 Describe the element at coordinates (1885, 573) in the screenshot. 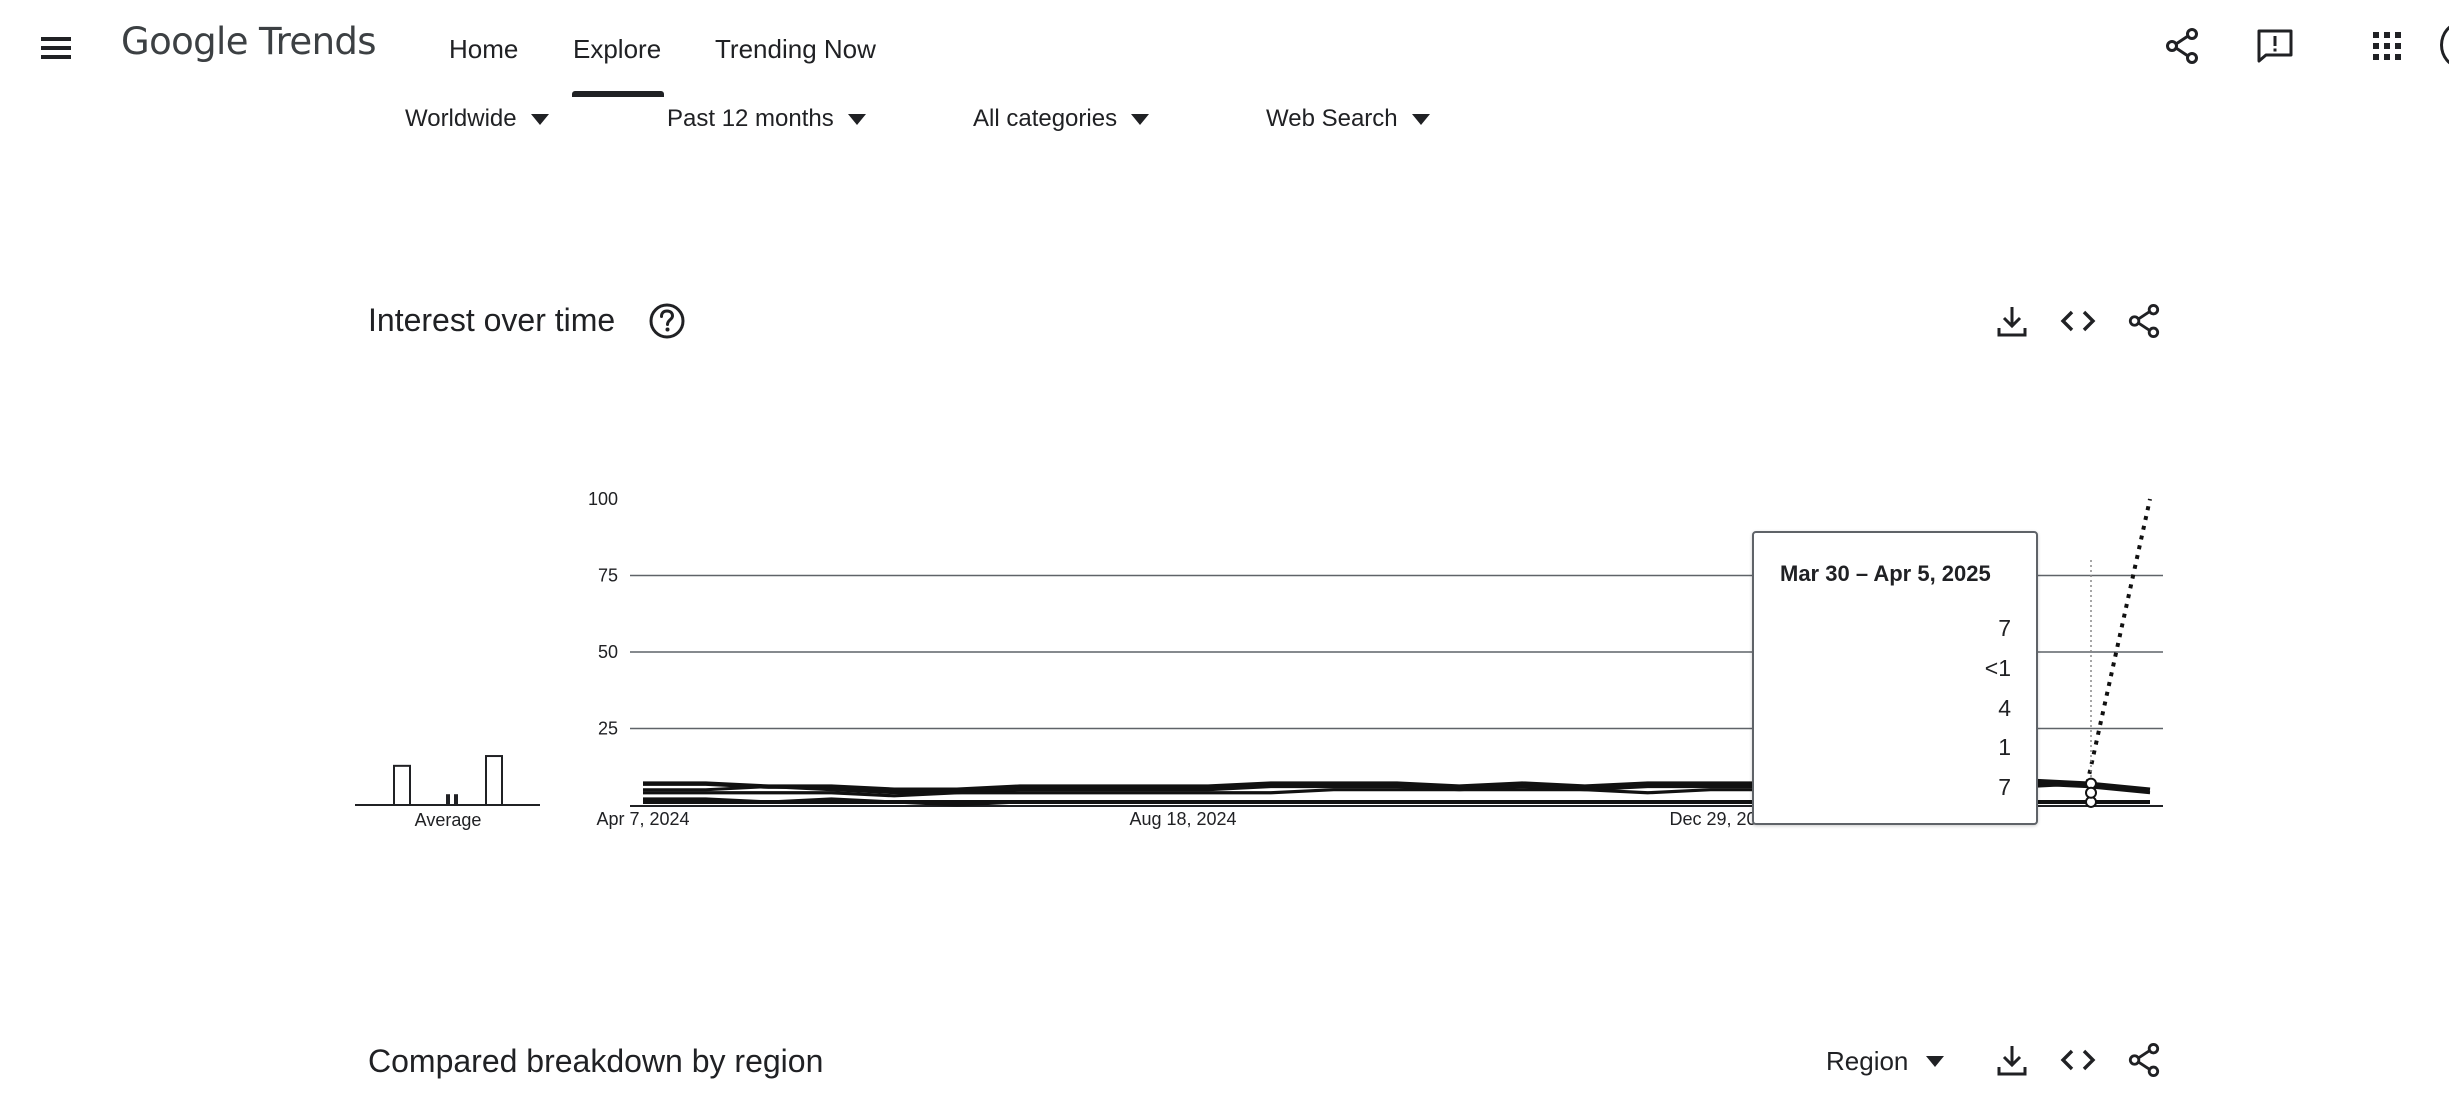

I see `tooltip-date-range: Mar 30 – Apr 5, 2025` at that location.